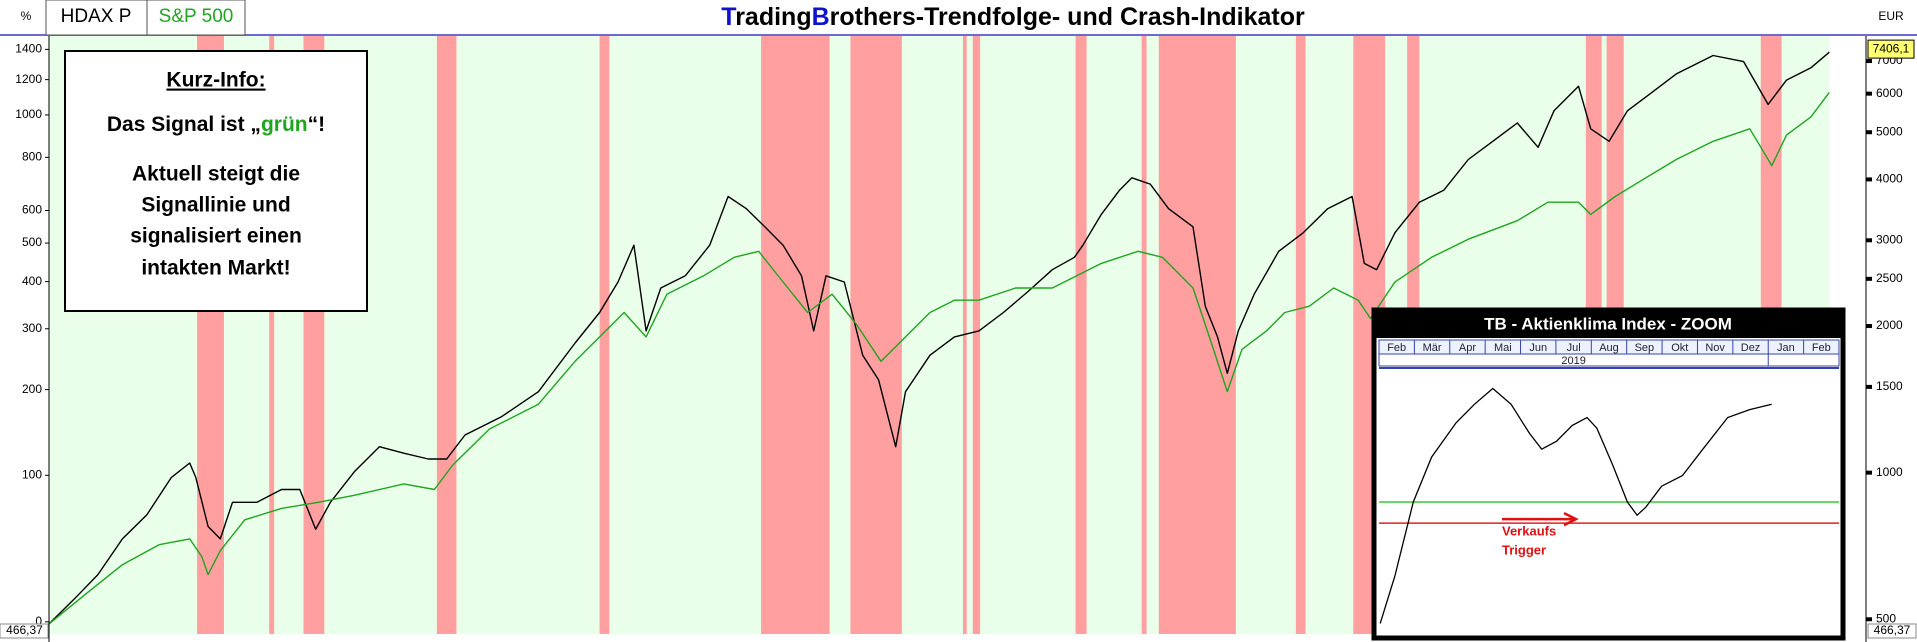 Image resolution: width=1917 pixels, height=642 pixels. What do you see at coordinates (1503, 348) in the screenshot?
I see `month-label: Mai` at bounding box center [1503, 348].